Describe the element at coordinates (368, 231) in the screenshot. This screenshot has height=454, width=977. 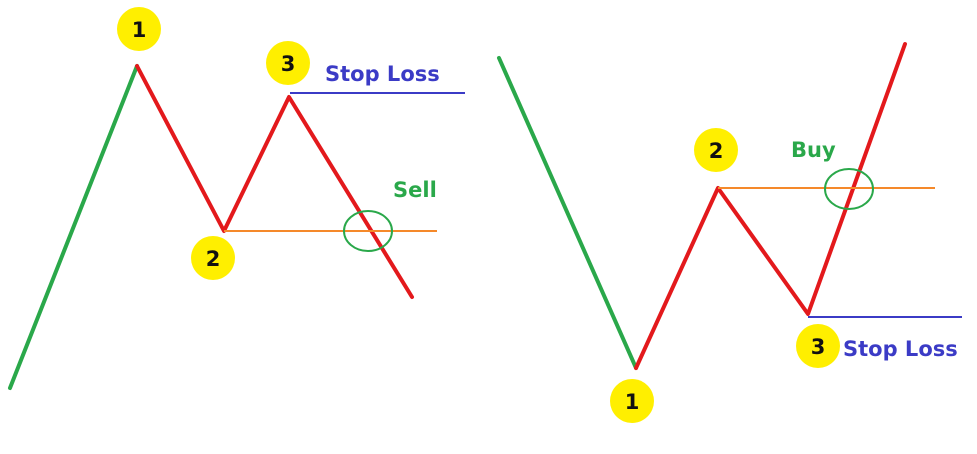
I see `left-signal-circle` at that location.